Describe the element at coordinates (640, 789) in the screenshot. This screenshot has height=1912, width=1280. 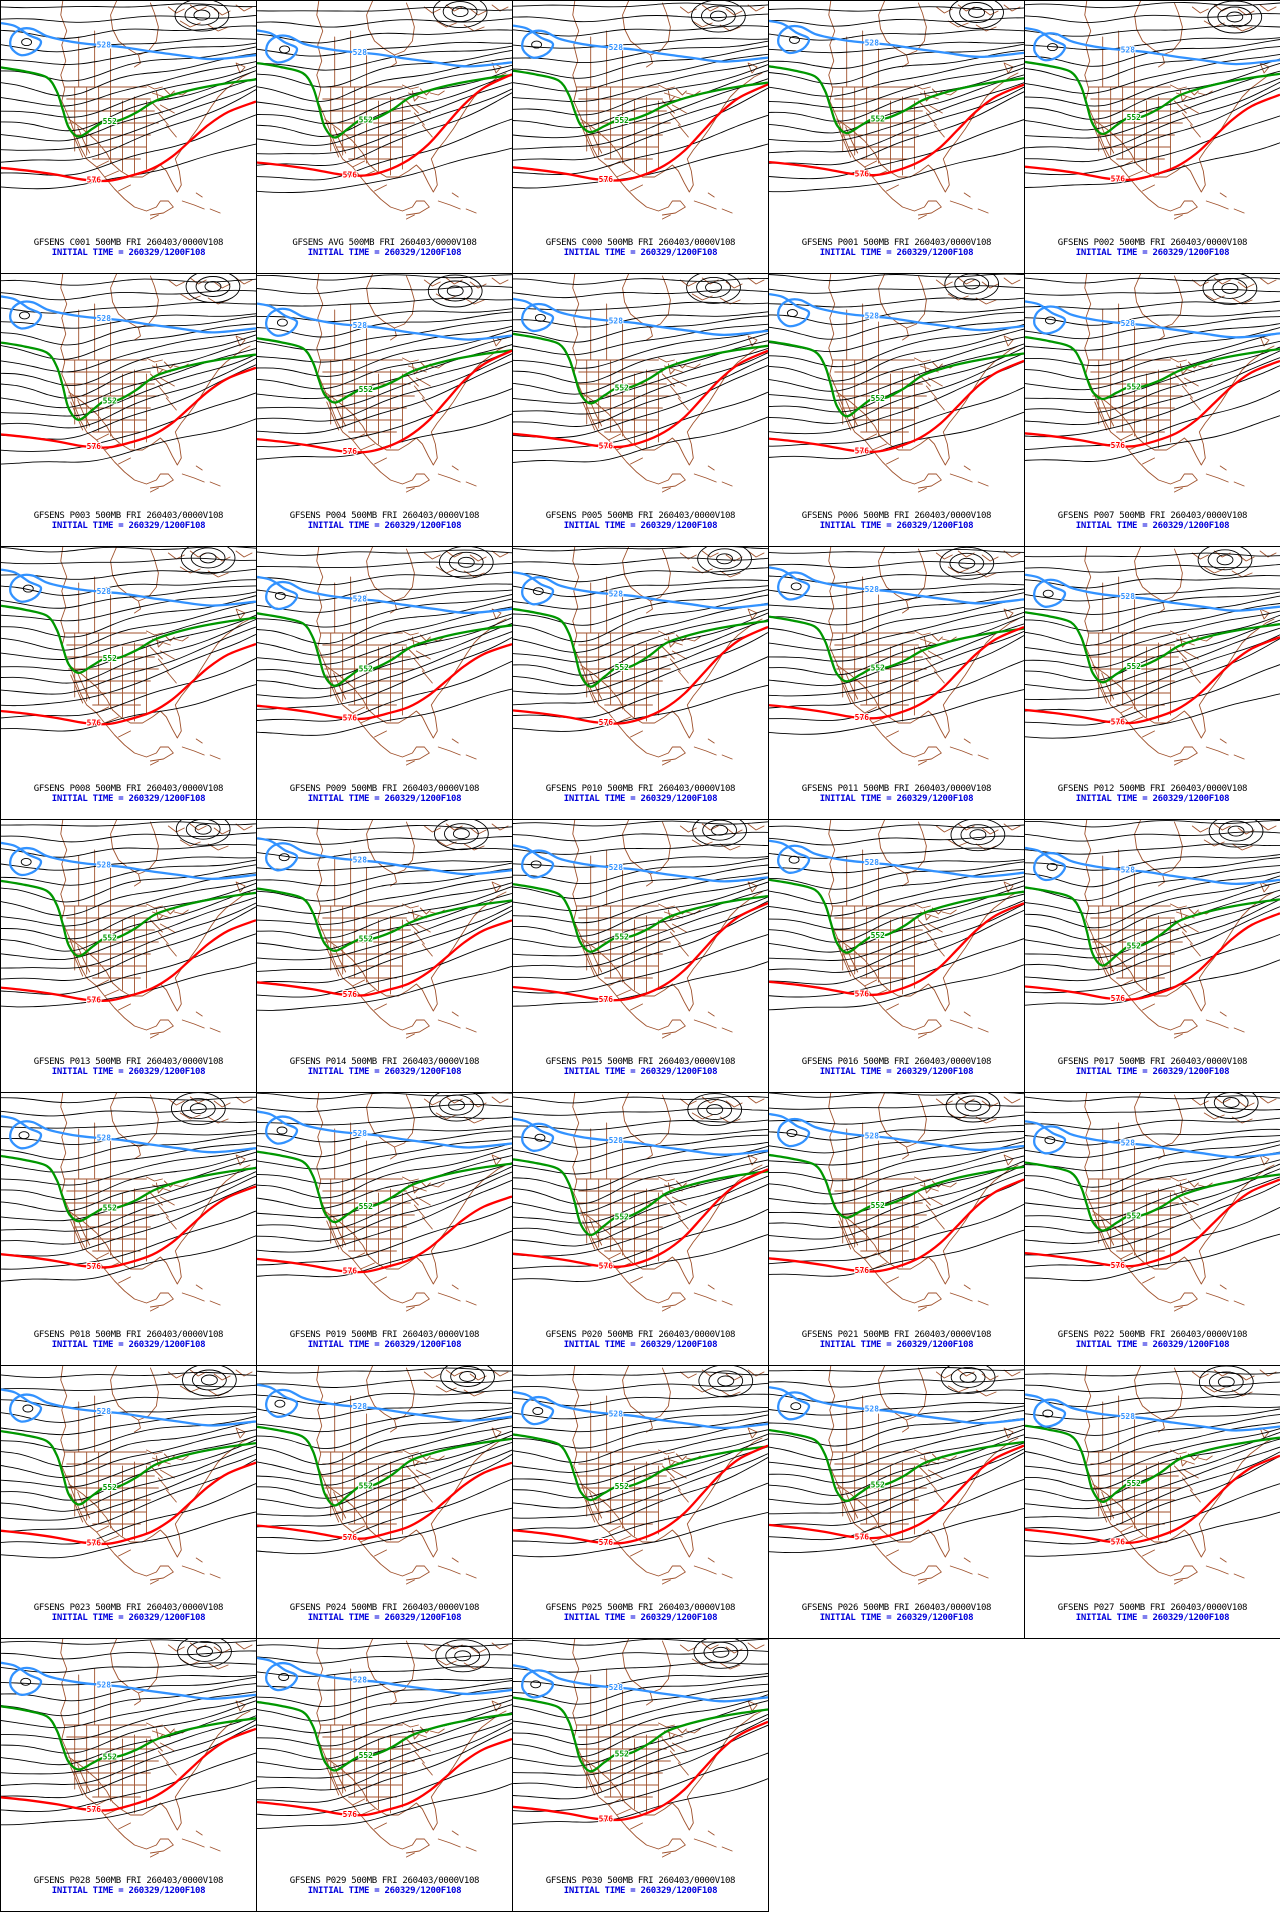
I see `caption-line1: GFSENS P010 500MB FRI 260403/0000V108` at that location.